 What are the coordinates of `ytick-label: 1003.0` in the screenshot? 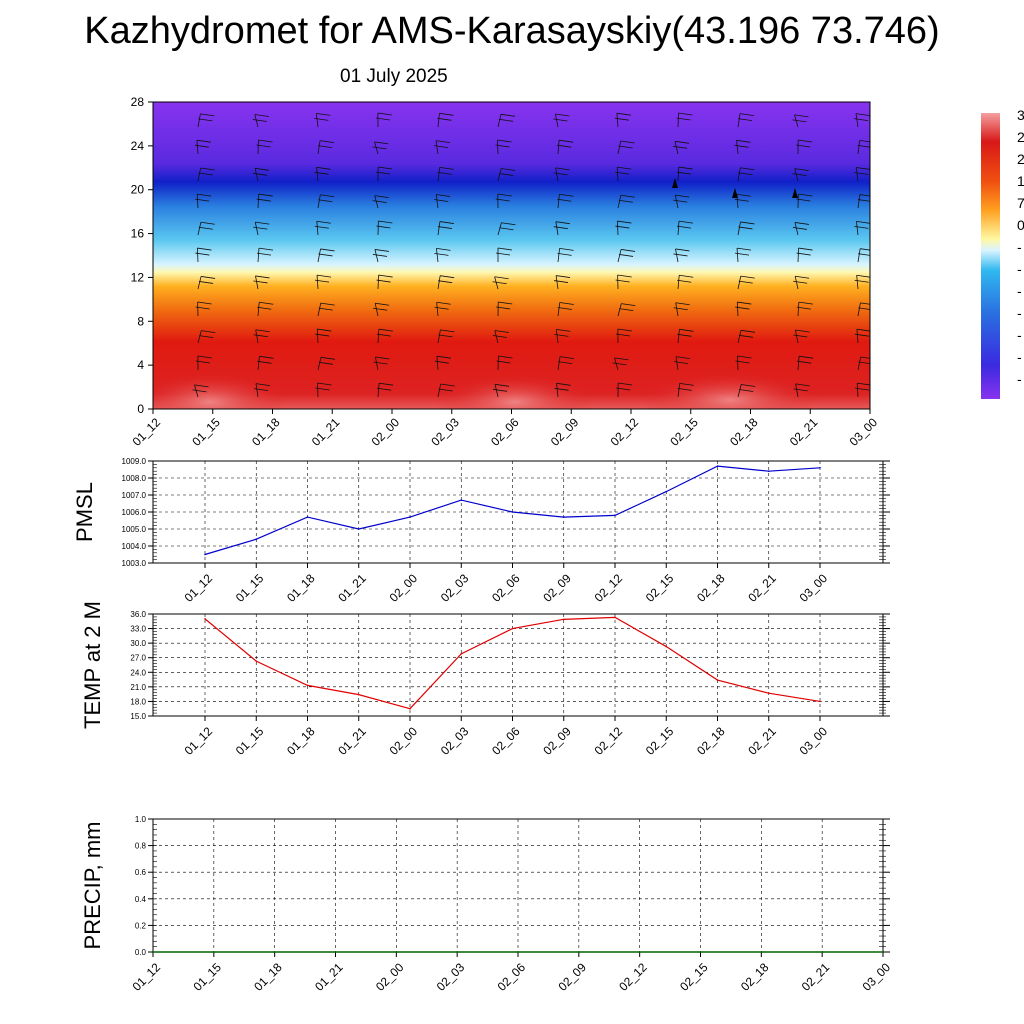 It's located at (134, 563).